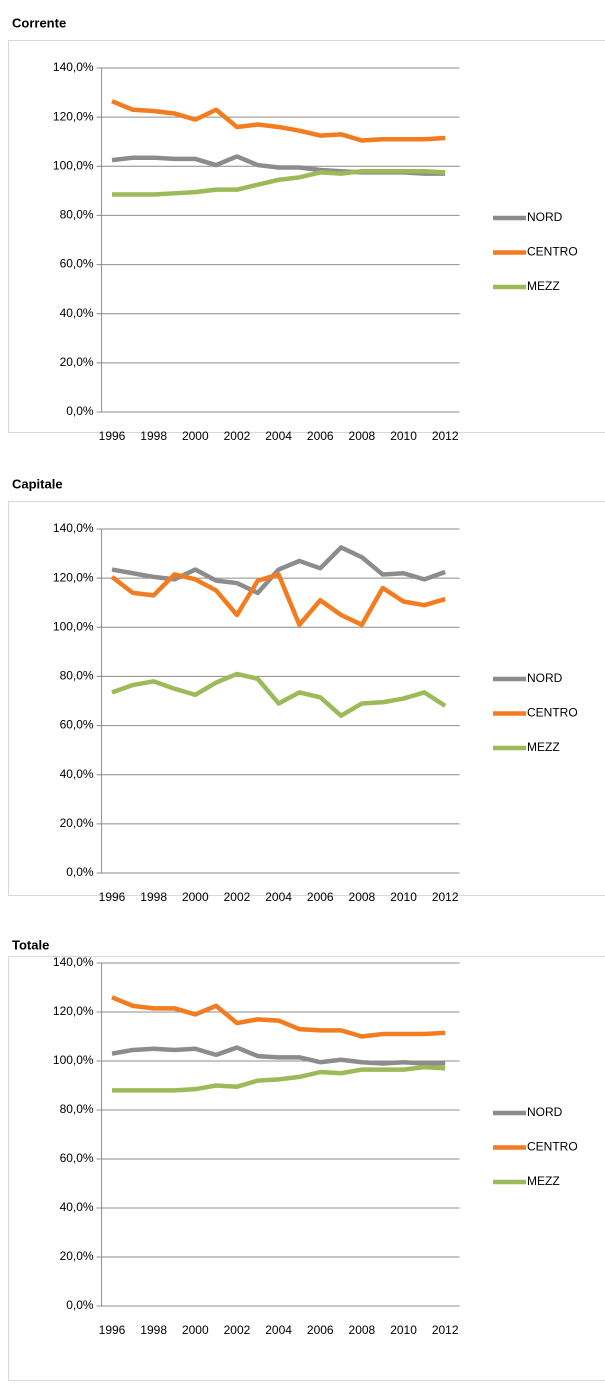 The width and height of the screenshot is (605, 1384). I want to click on chart-title: Corrente, so click(39, 22).